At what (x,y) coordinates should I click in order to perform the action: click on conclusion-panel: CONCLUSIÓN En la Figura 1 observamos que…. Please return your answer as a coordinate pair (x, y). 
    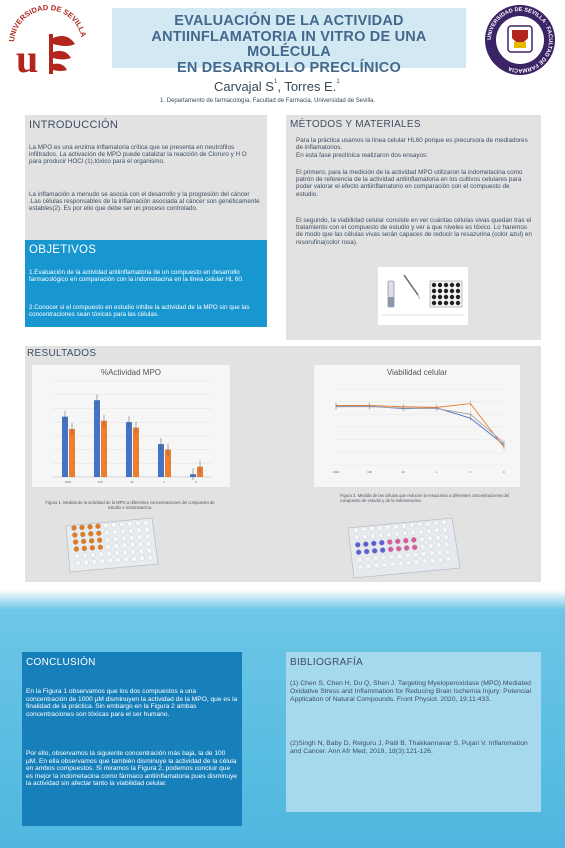
    Looking at the image, I should click on (132, 739).